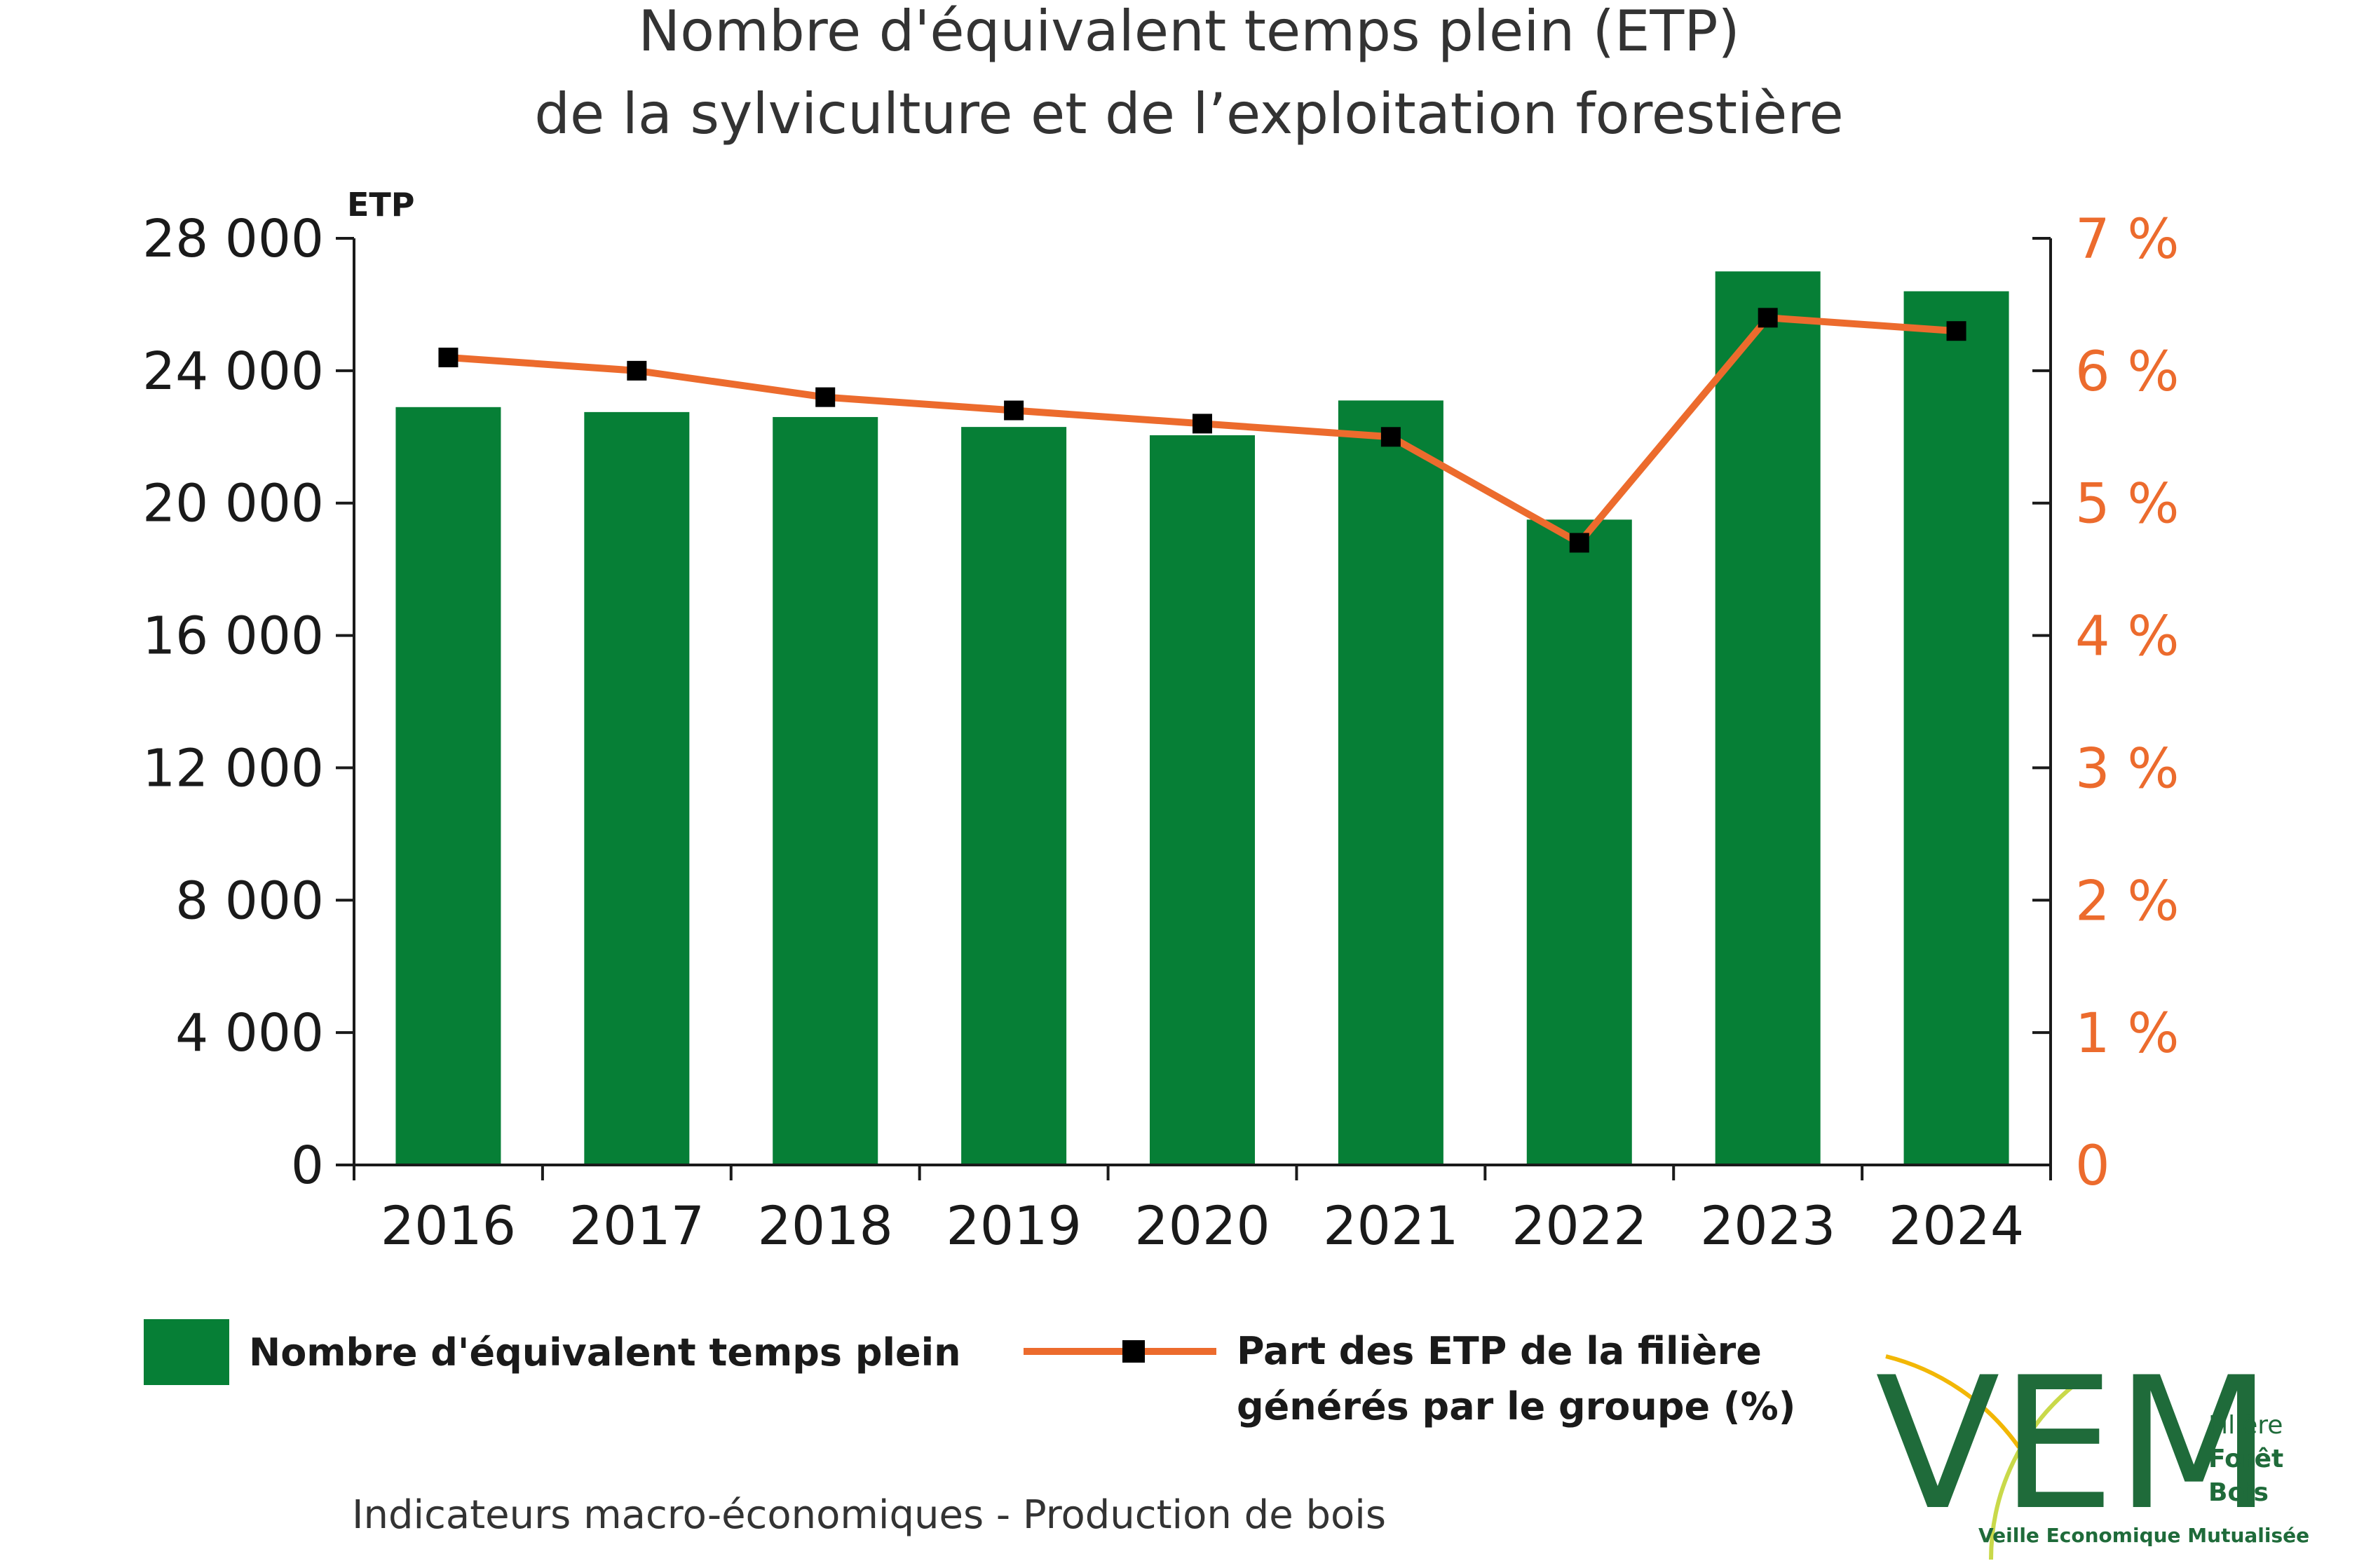  I want to click on y-left-tick-label: 20 000, so click(233, 504).